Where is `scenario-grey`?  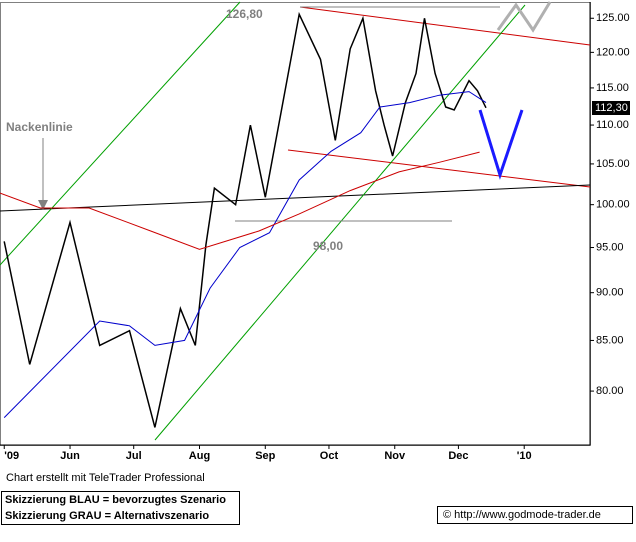
scenario-grey is located at coordinates (524, 17).